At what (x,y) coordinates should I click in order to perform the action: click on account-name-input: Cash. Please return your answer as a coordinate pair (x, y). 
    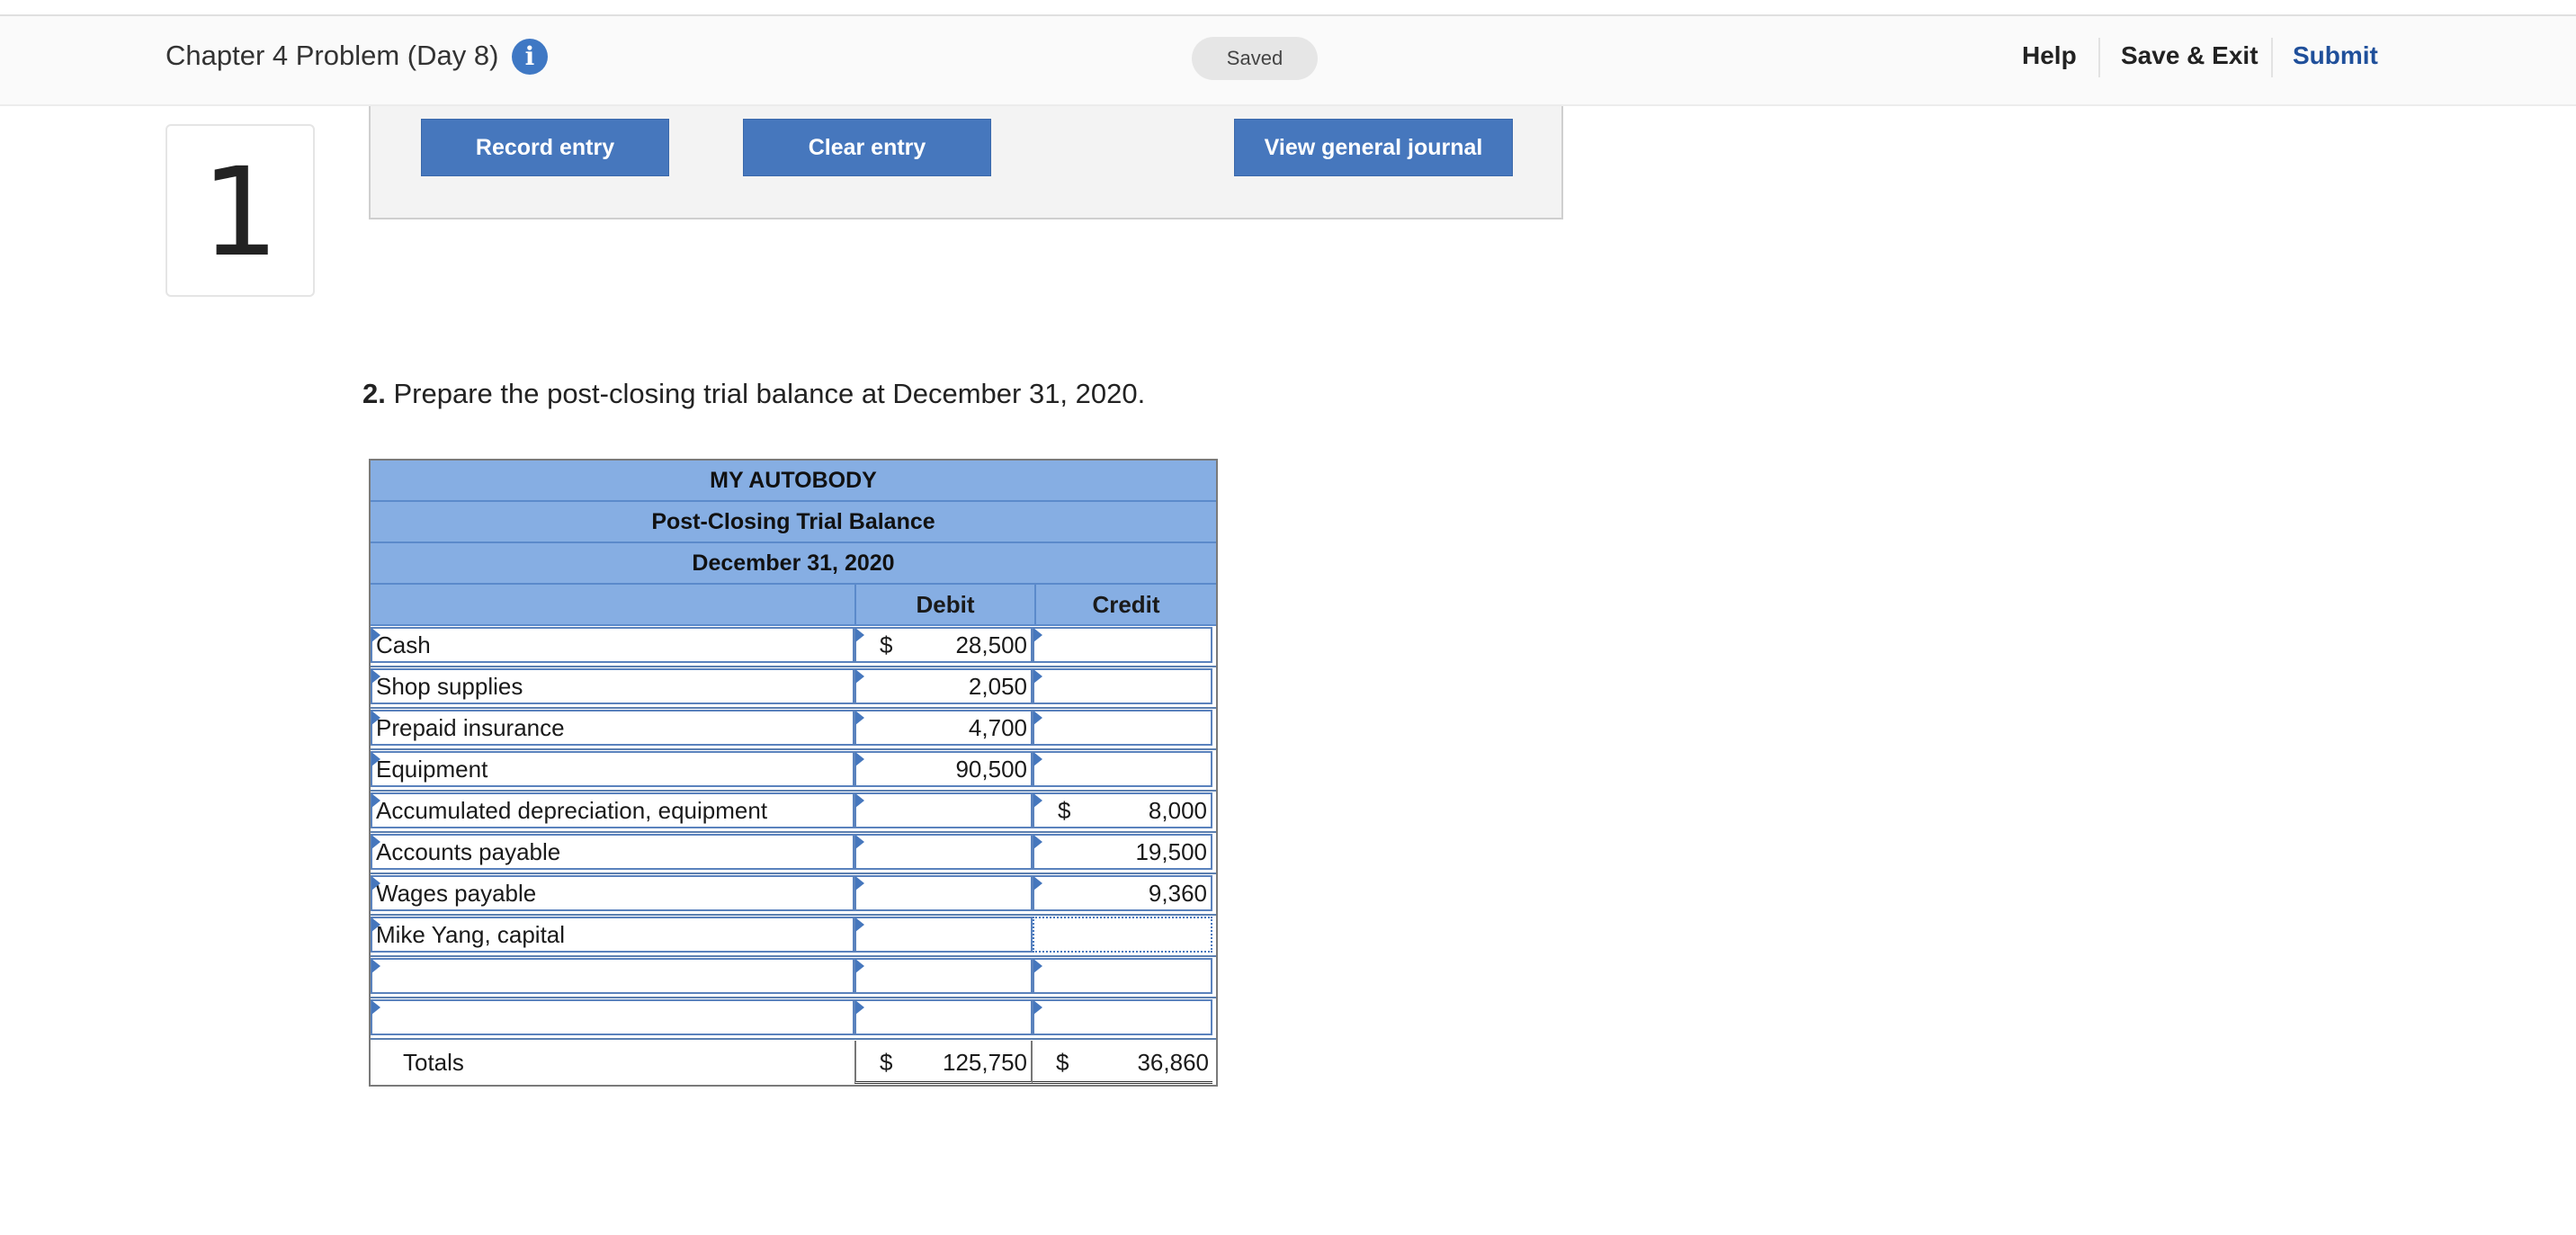
    Looking at the image, I should click on (612, 645).